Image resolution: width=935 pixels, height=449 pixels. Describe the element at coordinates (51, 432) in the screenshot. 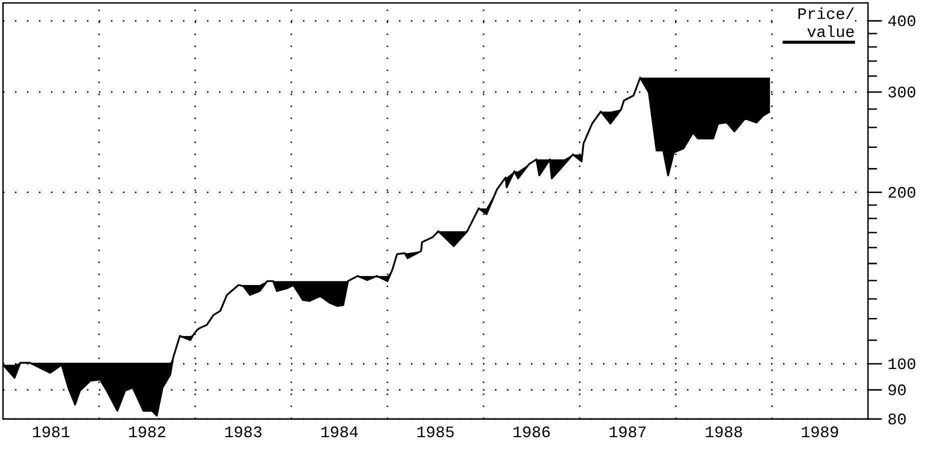

I see `x-tick-label: 1981` at that location.